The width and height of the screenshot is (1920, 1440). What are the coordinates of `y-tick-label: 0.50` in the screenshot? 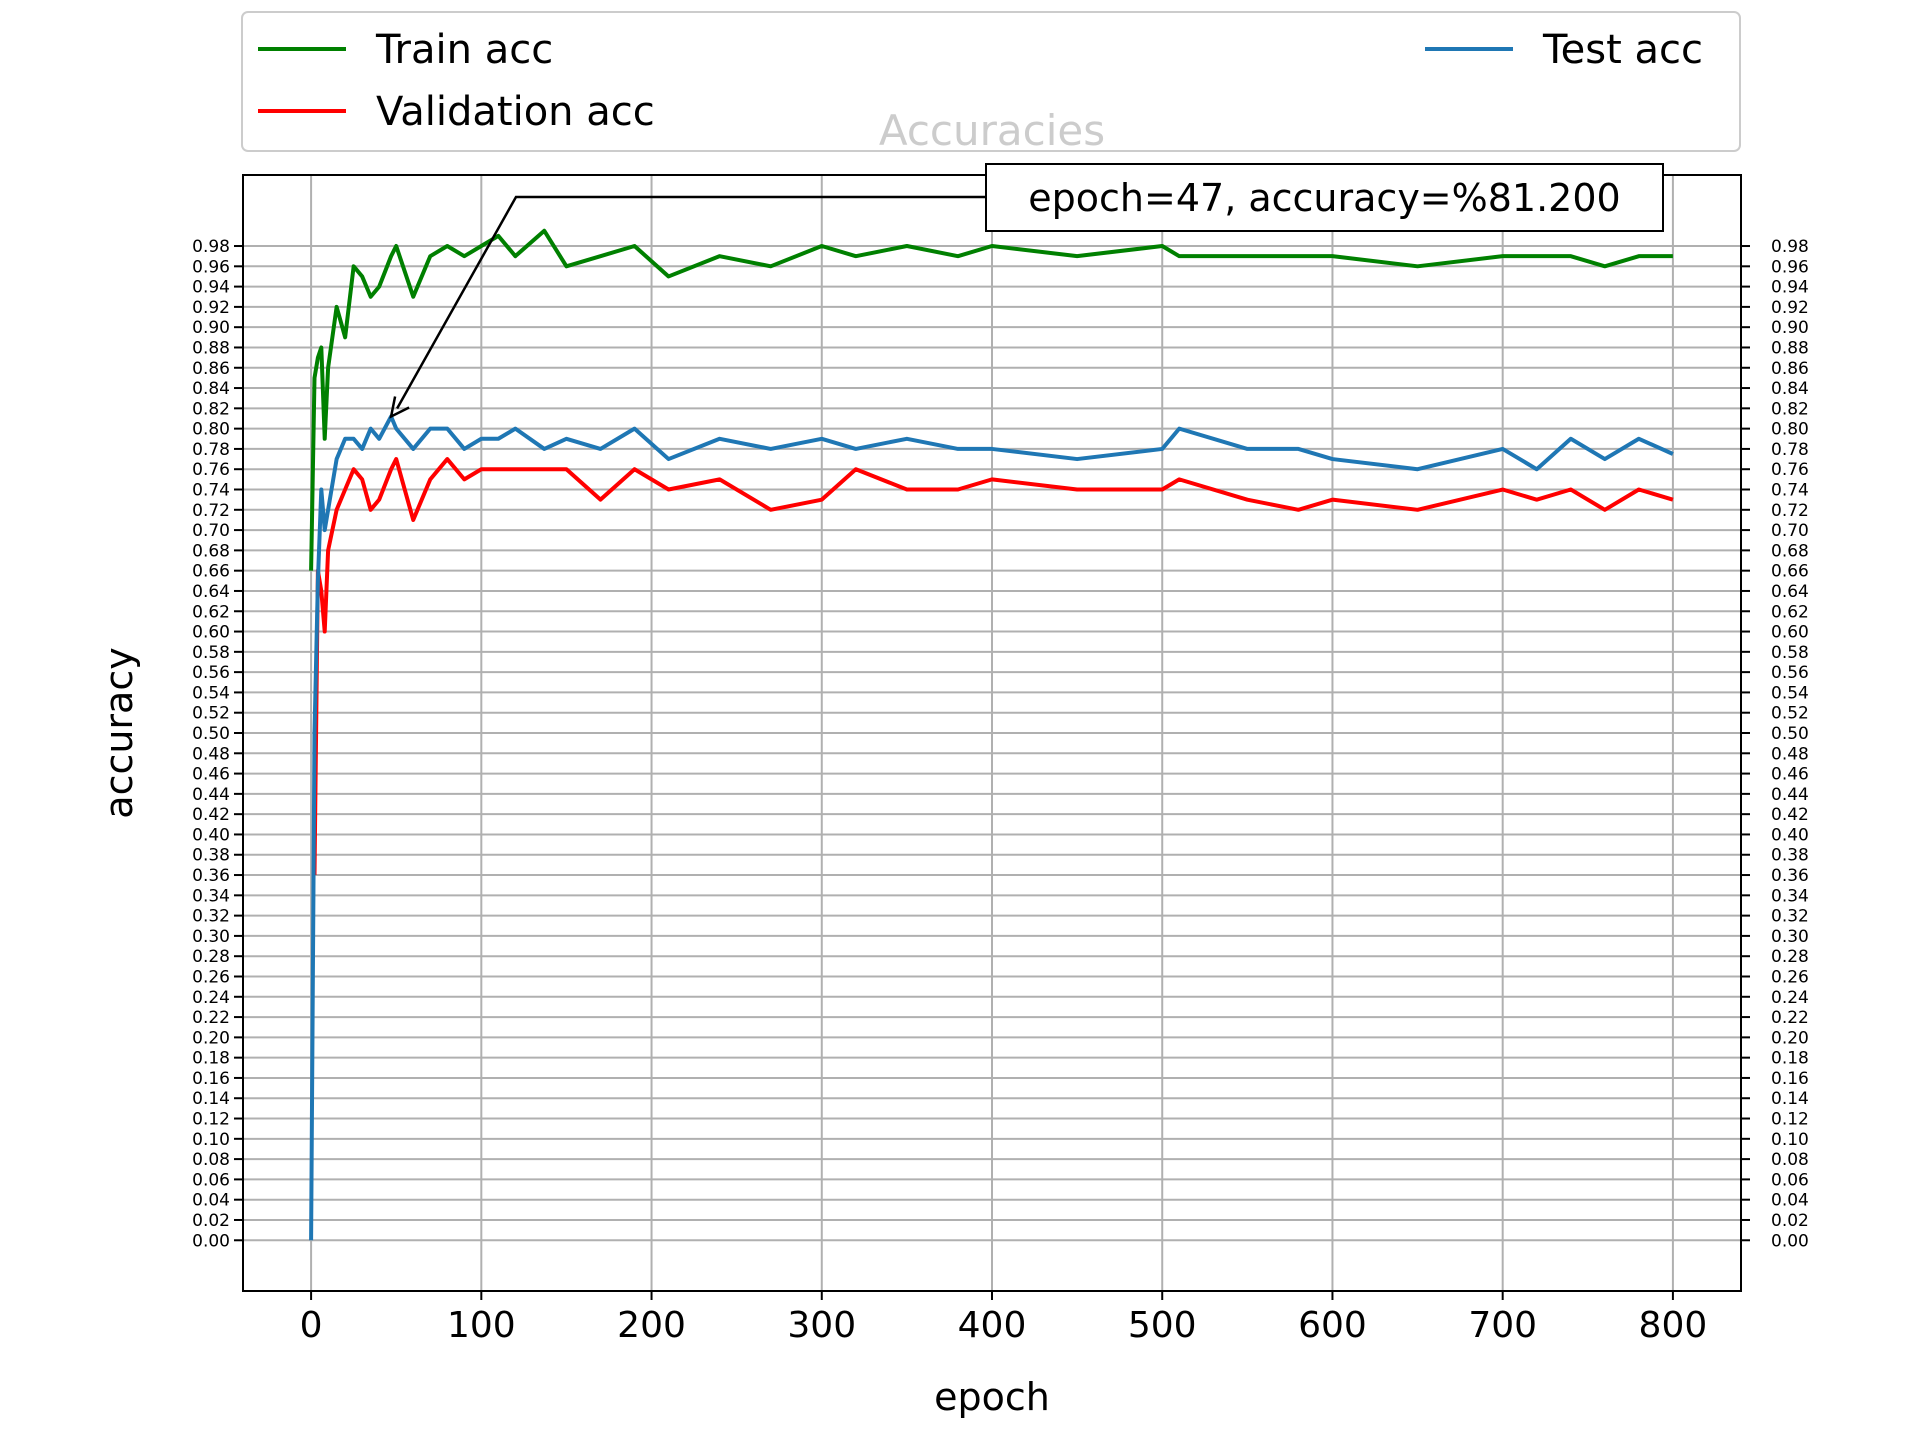 It's located at (211, 734).